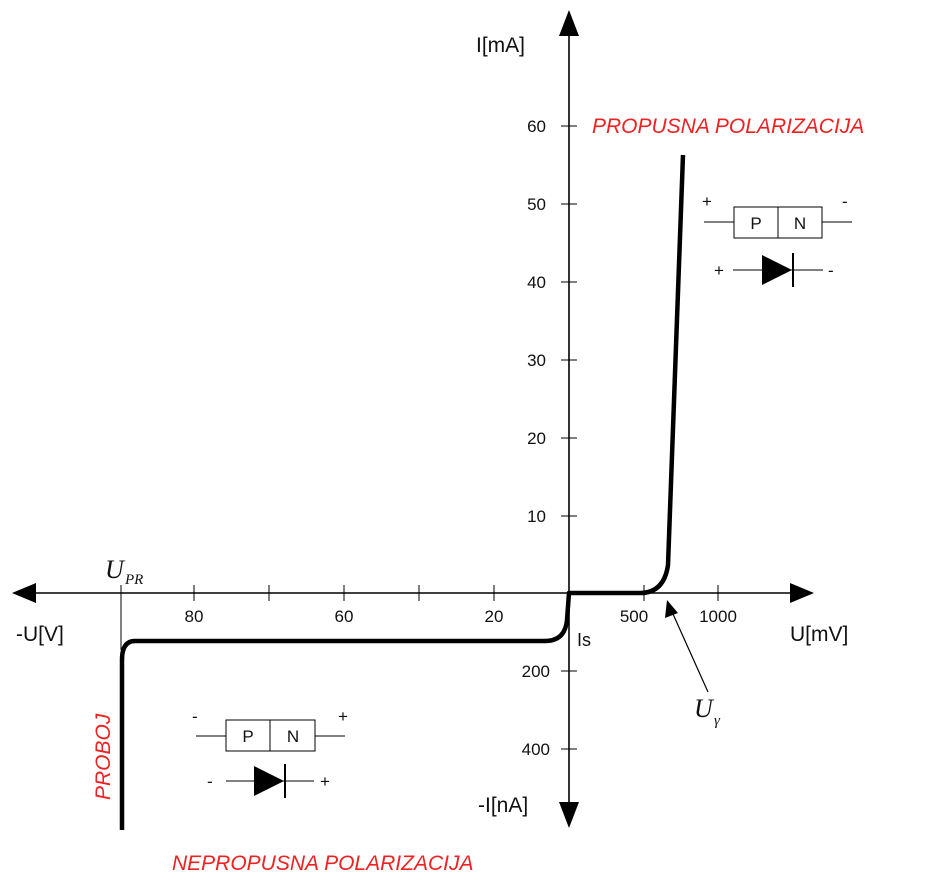 This screenshot has width=935, height=880. What do you see at coordinates (584, 640) in the screenshot?
I see `saturation-current-label: Is` at bounding box center [584, 640].